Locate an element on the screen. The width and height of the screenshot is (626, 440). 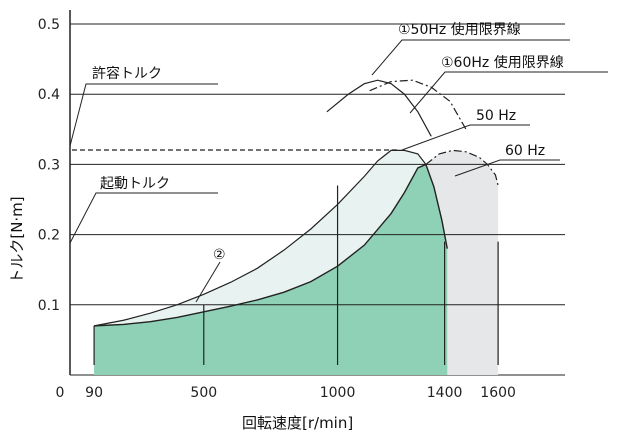
limit-60hz-label: ①60Hz 使用限界線 is located at coordinates (502, 62).